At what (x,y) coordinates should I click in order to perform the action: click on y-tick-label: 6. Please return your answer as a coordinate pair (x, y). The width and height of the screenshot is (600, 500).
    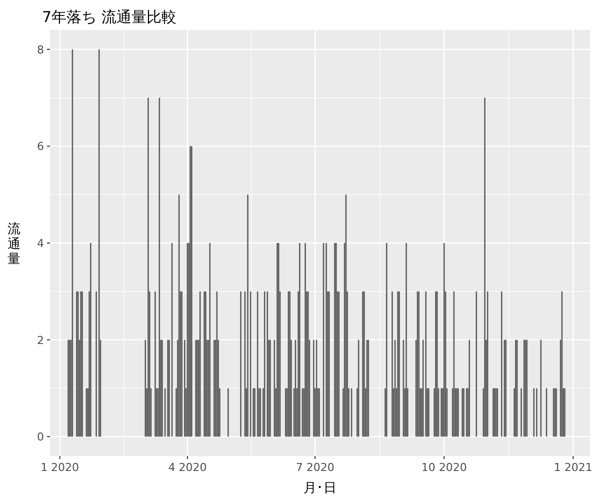
    Looking at the image, I should click on (40, 147).